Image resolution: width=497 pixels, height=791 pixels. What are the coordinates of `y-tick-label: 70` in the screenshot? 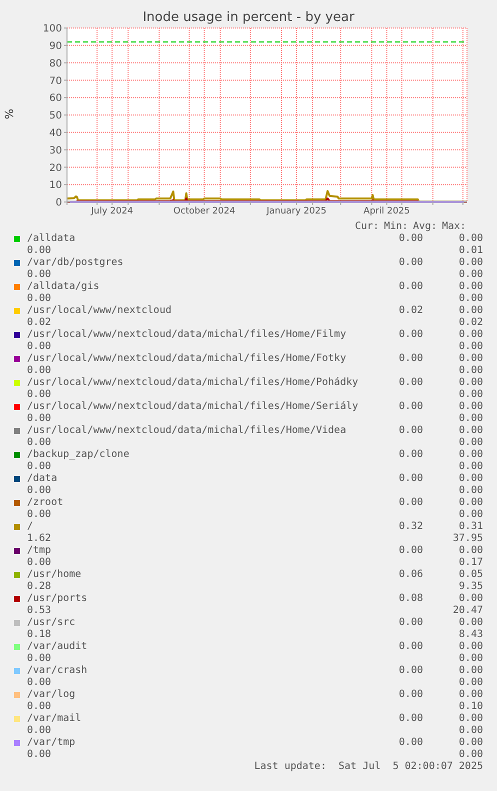 It's located at (55, 81).